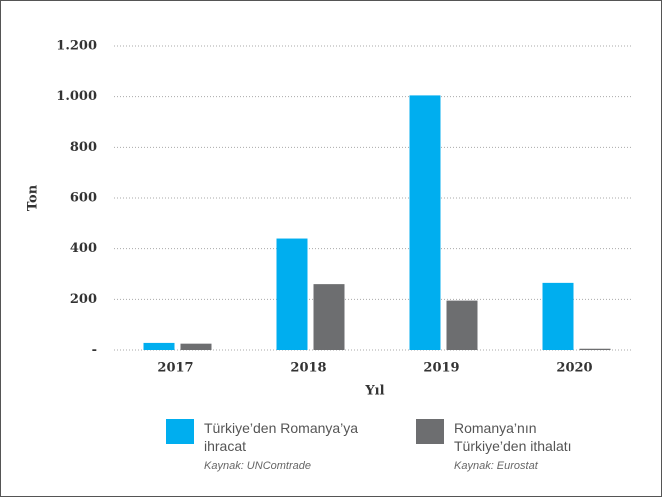 The height and width of the screenshot is (497, 662). I want to click on legend-source: Kaynak: Eurostat, so click(496, 466).